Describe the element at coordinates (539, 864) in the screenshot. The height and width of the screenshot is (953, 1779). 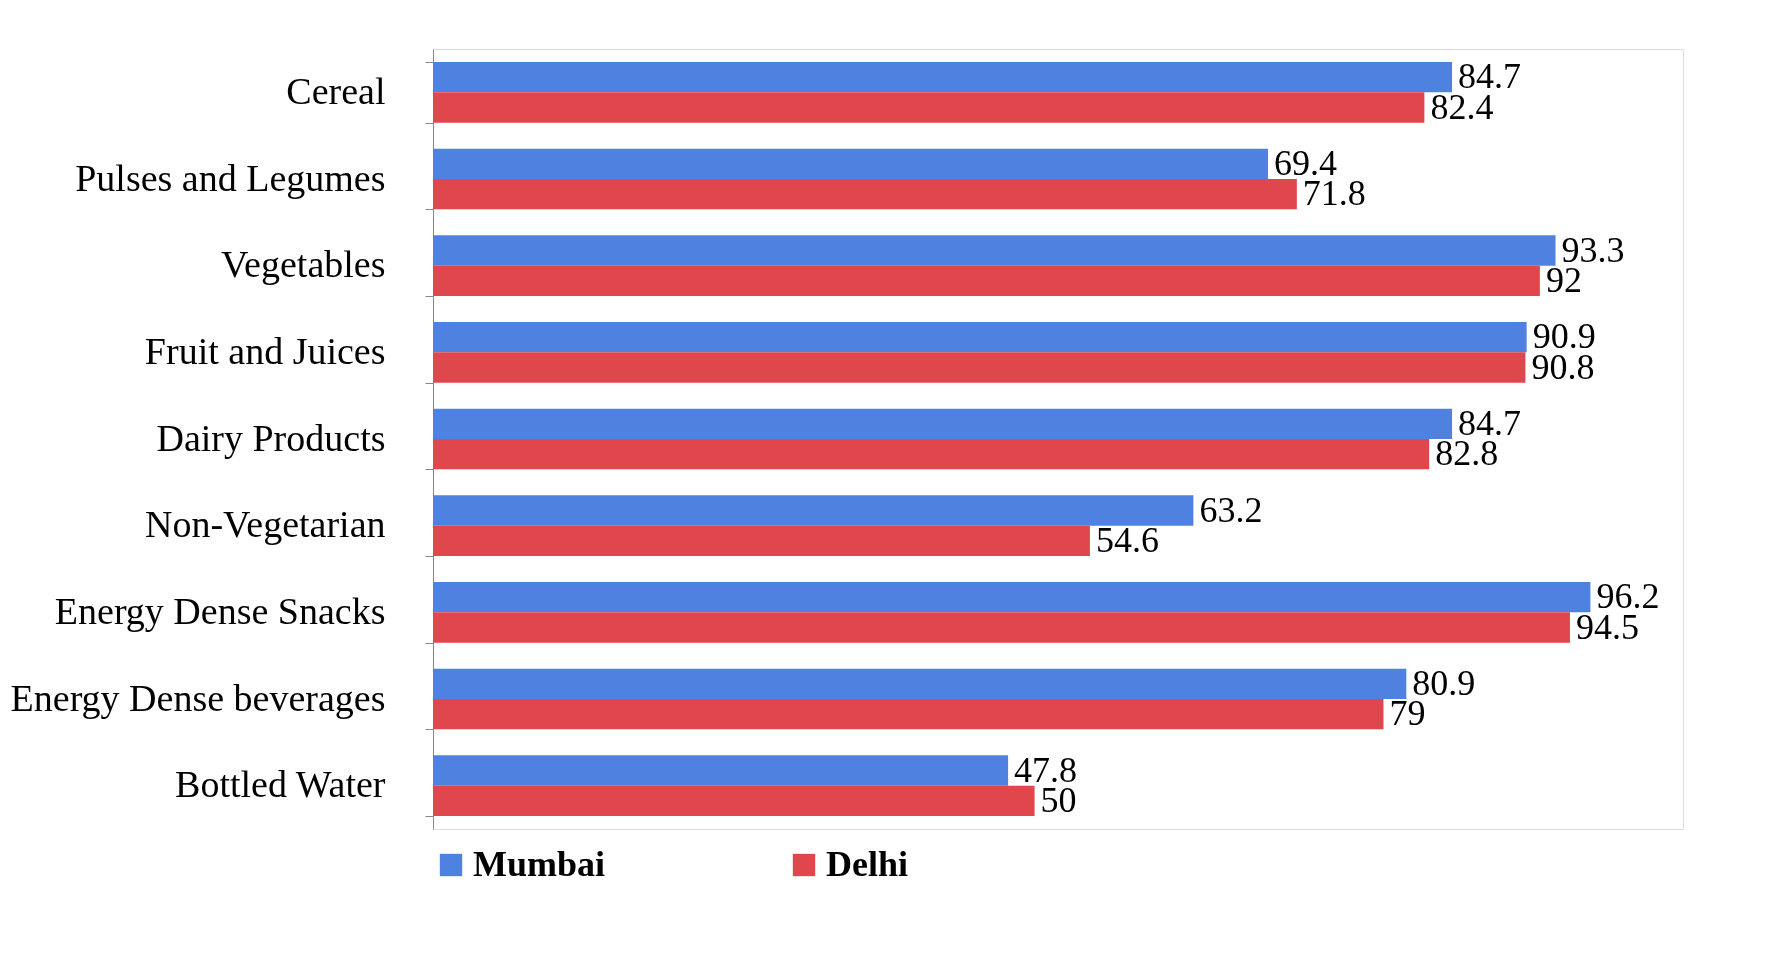
I see `legend-label: Mumbai` at that location.